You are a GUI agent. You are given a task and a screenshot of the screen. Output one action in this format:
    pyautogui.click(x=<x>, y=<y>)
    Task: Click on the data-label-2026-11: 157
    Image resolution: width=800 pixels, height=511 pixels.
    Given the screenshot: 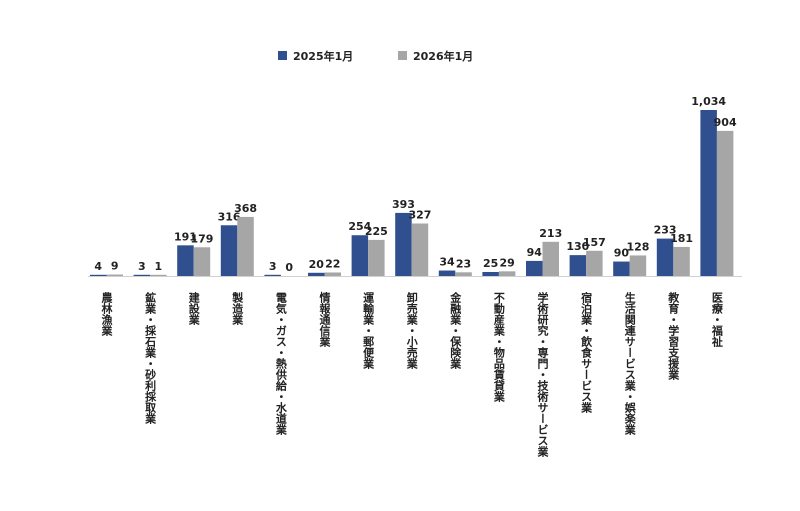 What is the action you would take?
    pyautogui.click(x=594, y=242)
    